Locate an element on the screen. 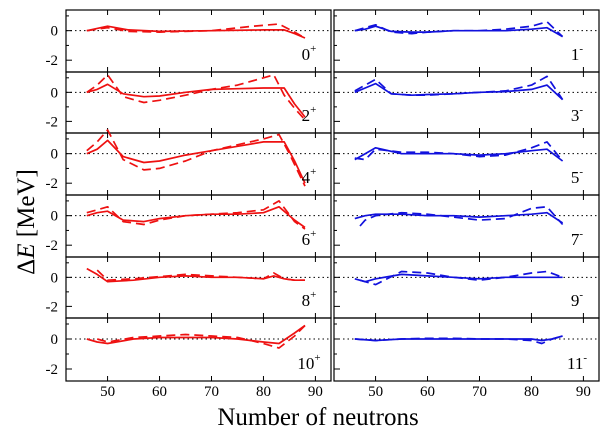 The image size is (607, 432). x-axis-label: Number of neutrons is located at coordinates (317, 417).